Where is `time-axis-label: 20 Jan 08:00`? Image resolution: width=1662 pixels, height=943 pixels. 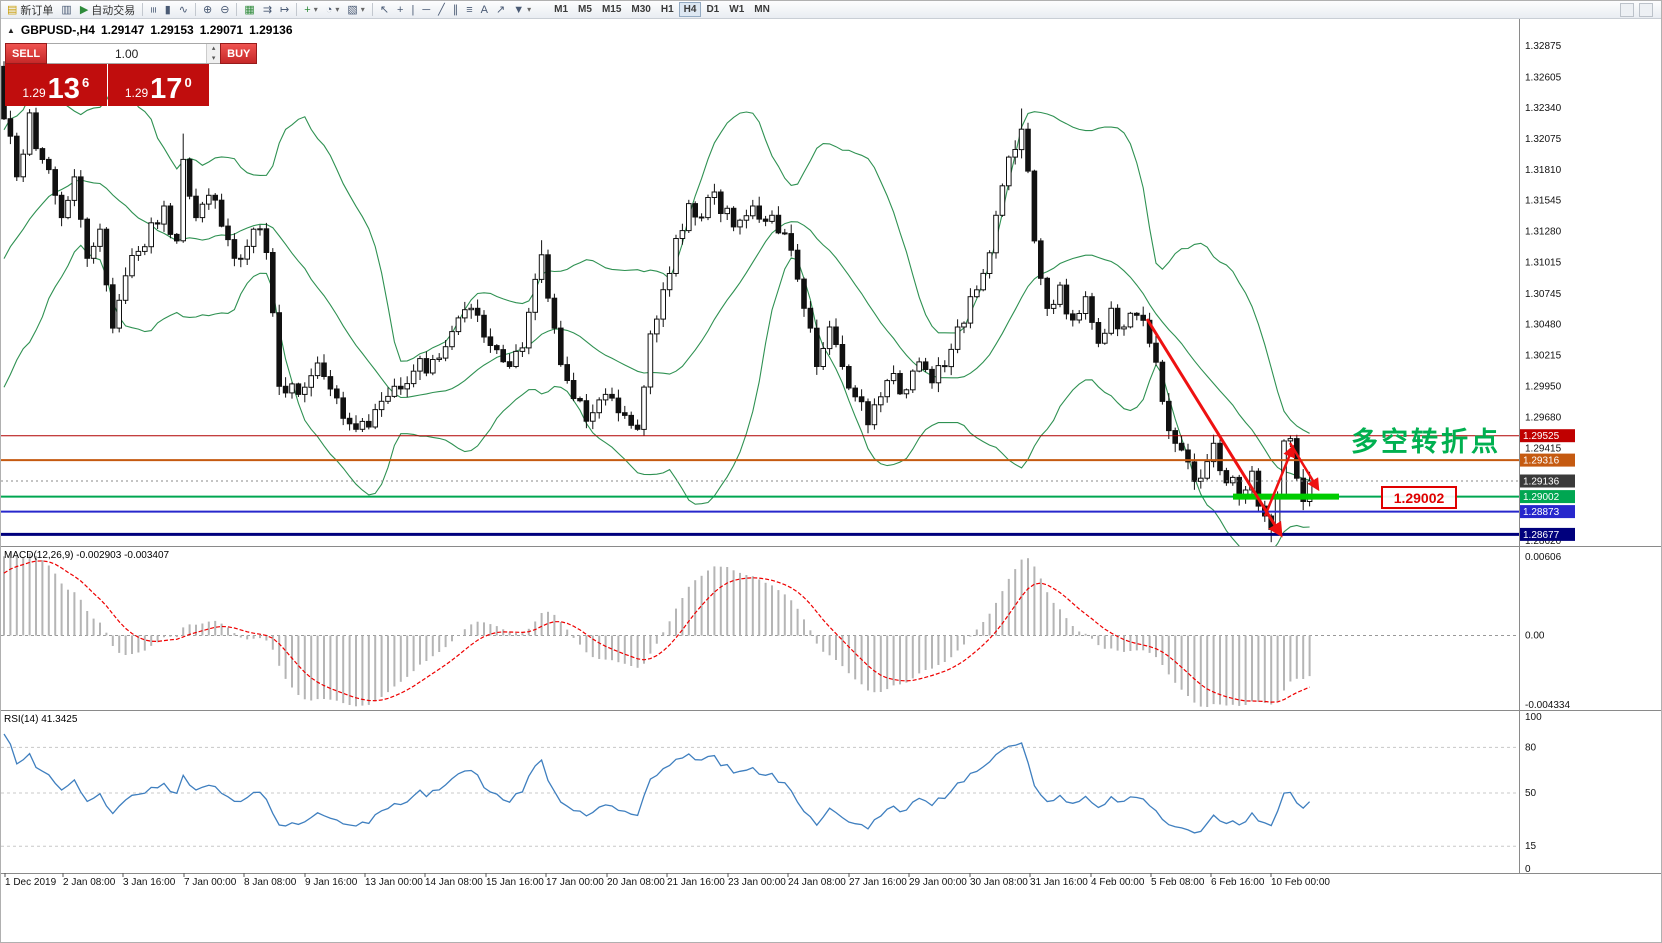
time-axis-label: 20 Jan 08:00 is located at coordinates (636, 882).